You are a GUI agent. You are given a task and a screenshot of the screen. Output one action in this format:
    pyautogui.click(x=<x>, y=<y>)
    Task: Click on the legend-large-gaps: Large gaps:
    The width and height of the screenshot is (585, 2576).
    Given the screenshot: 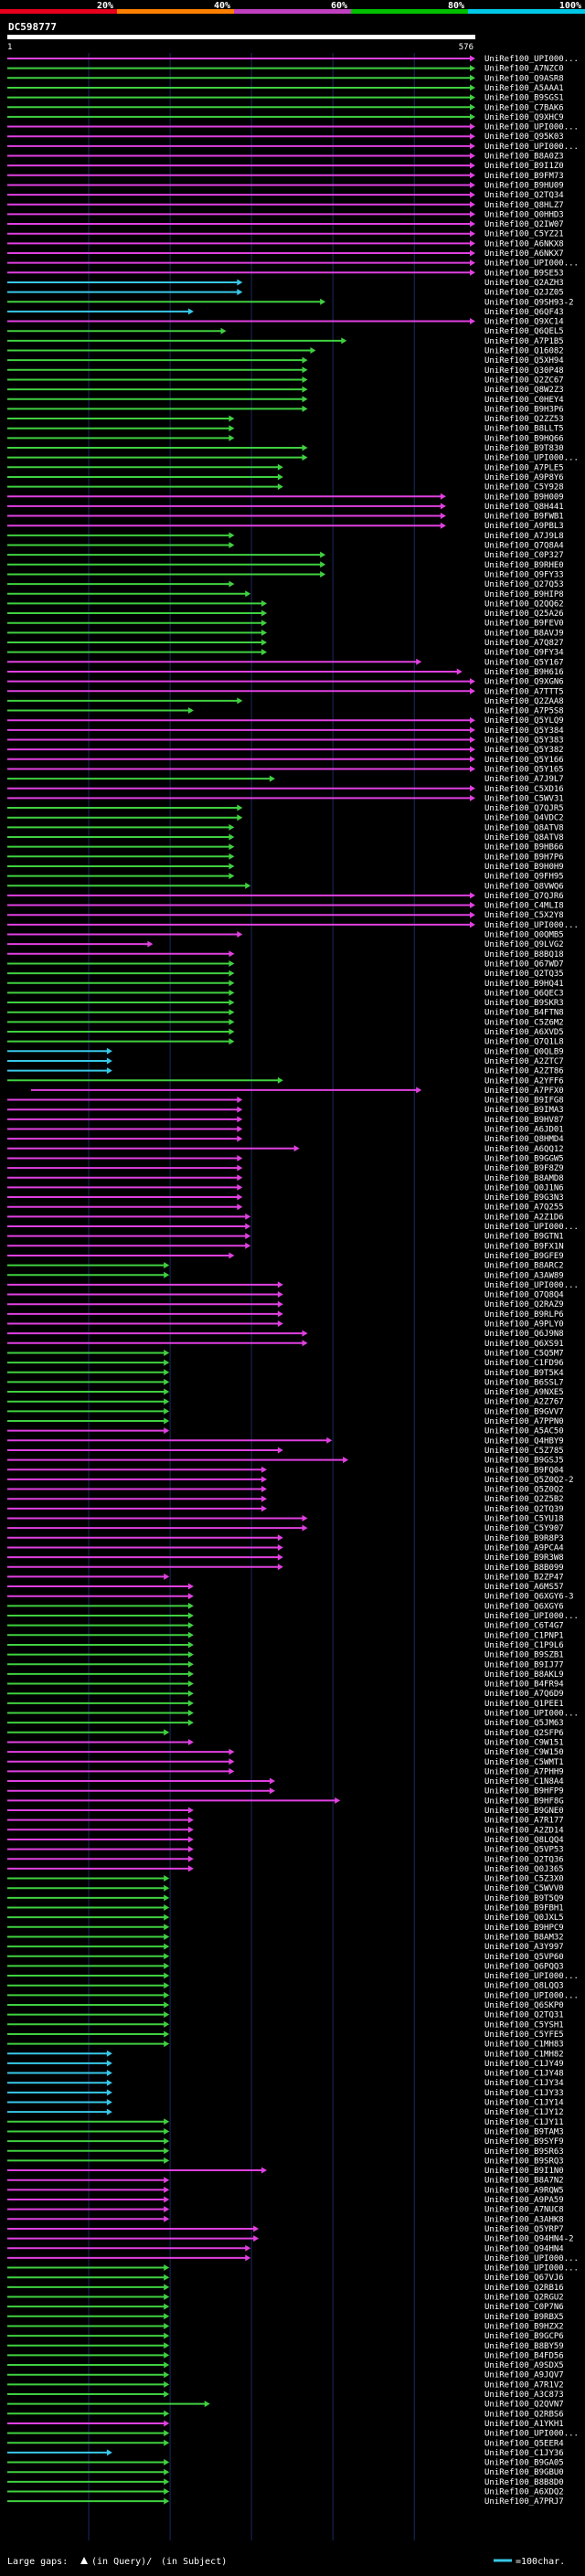 What is the action you would take?
    pyautogui.click(x=37, y=2562)
    